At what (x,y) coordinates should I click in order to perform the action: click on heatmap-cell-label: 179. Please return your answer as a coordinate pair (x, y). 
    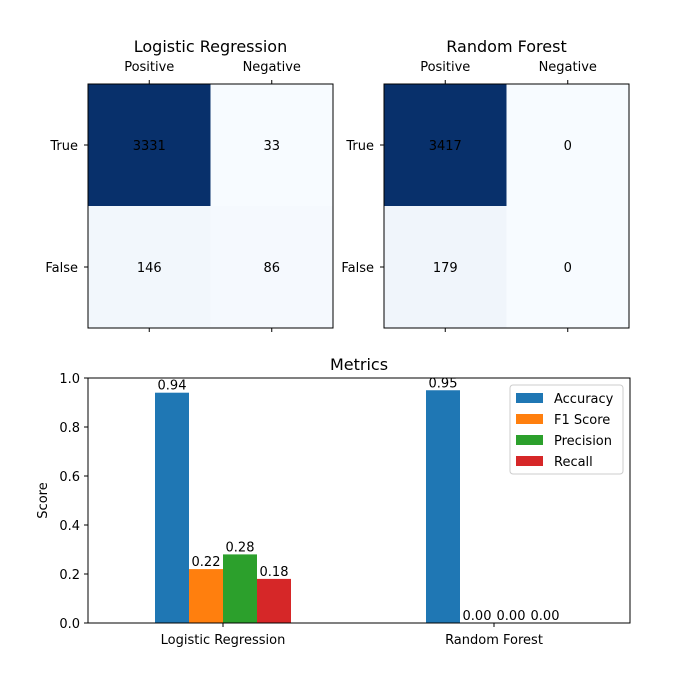
    Looking at the image, I should click on (445, 268).